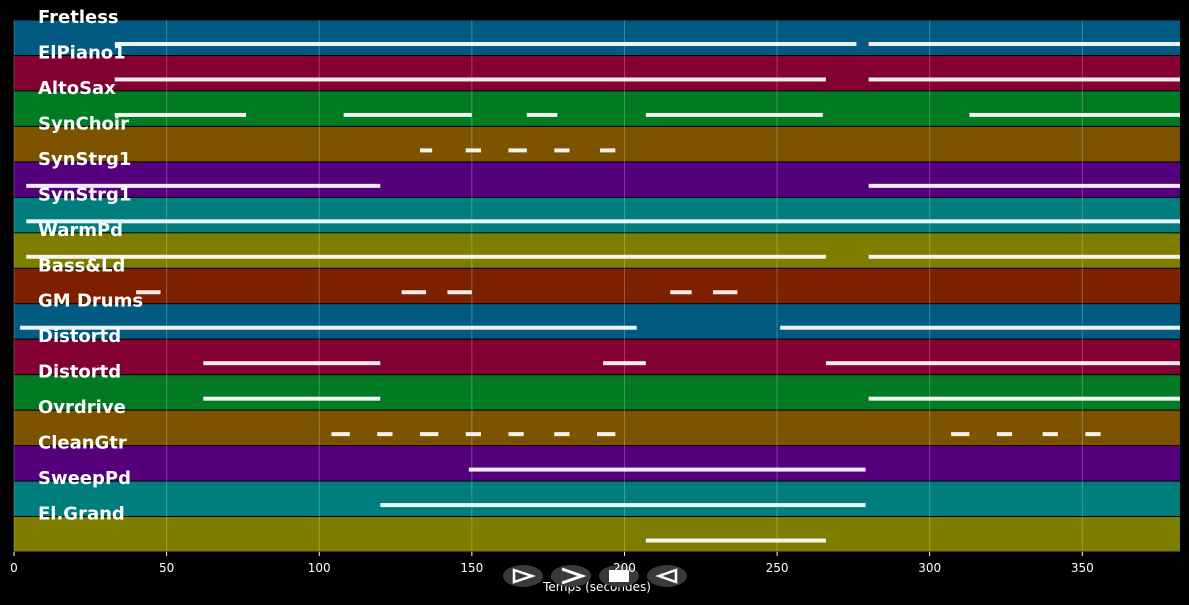 This screenshot has height=605, width=1189. I want to click on stop-button, so click(619, 576).